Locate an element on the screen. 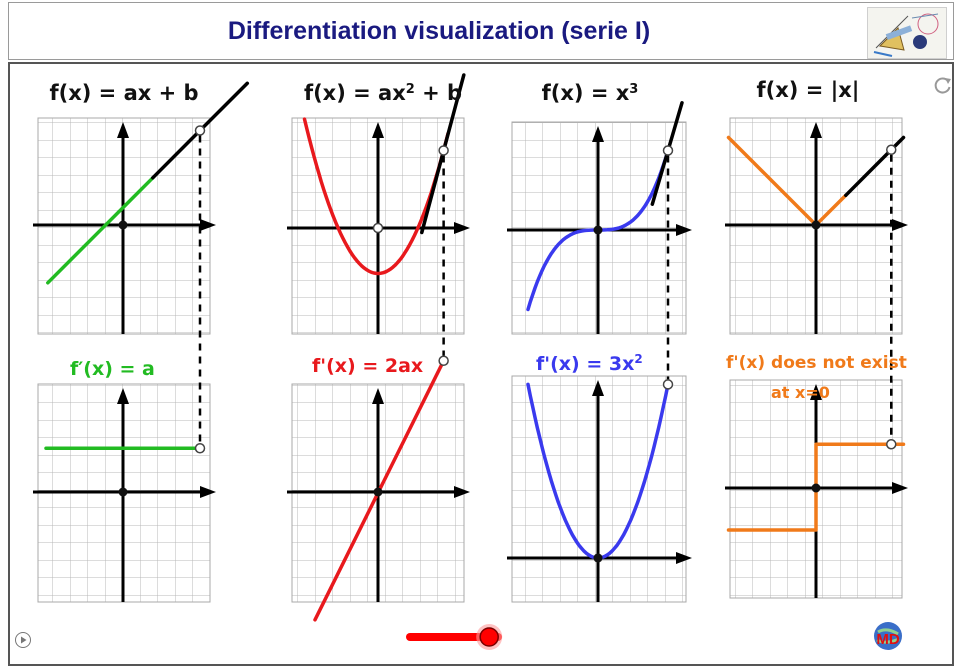  derivative-label-4-part: f'(x) is located at coordinates (748, 363).